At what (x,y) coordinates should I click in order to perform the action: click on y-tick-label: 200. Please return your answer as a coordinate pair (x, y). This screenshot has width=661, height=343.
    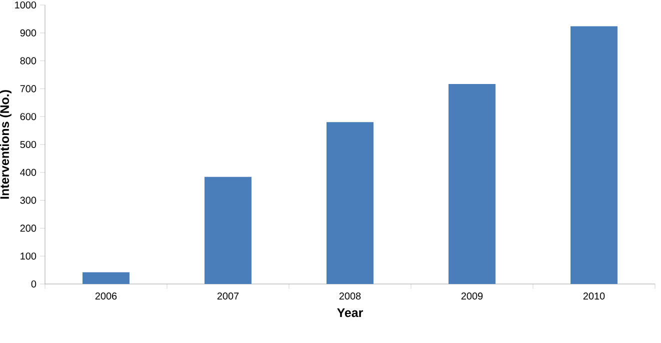
    Looking at the image, I should click on (28, 228).